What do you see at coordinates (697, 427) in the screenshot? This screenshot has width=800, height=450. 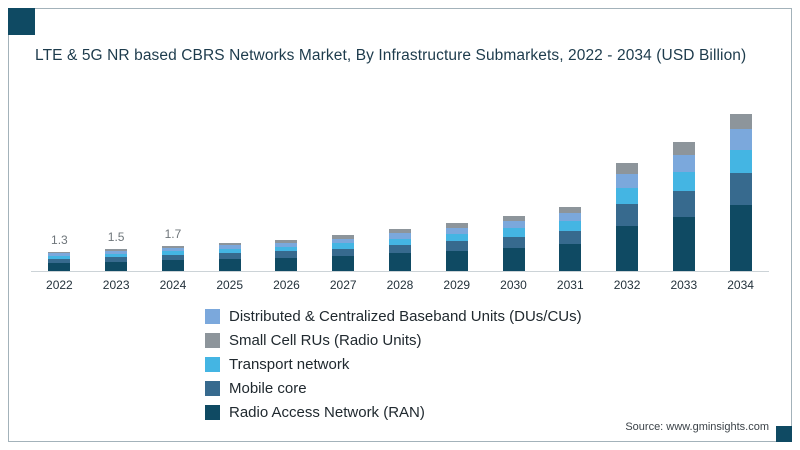 I see `source-attribution: Source: www.gminsights.com` at bounding box center [697, 427].